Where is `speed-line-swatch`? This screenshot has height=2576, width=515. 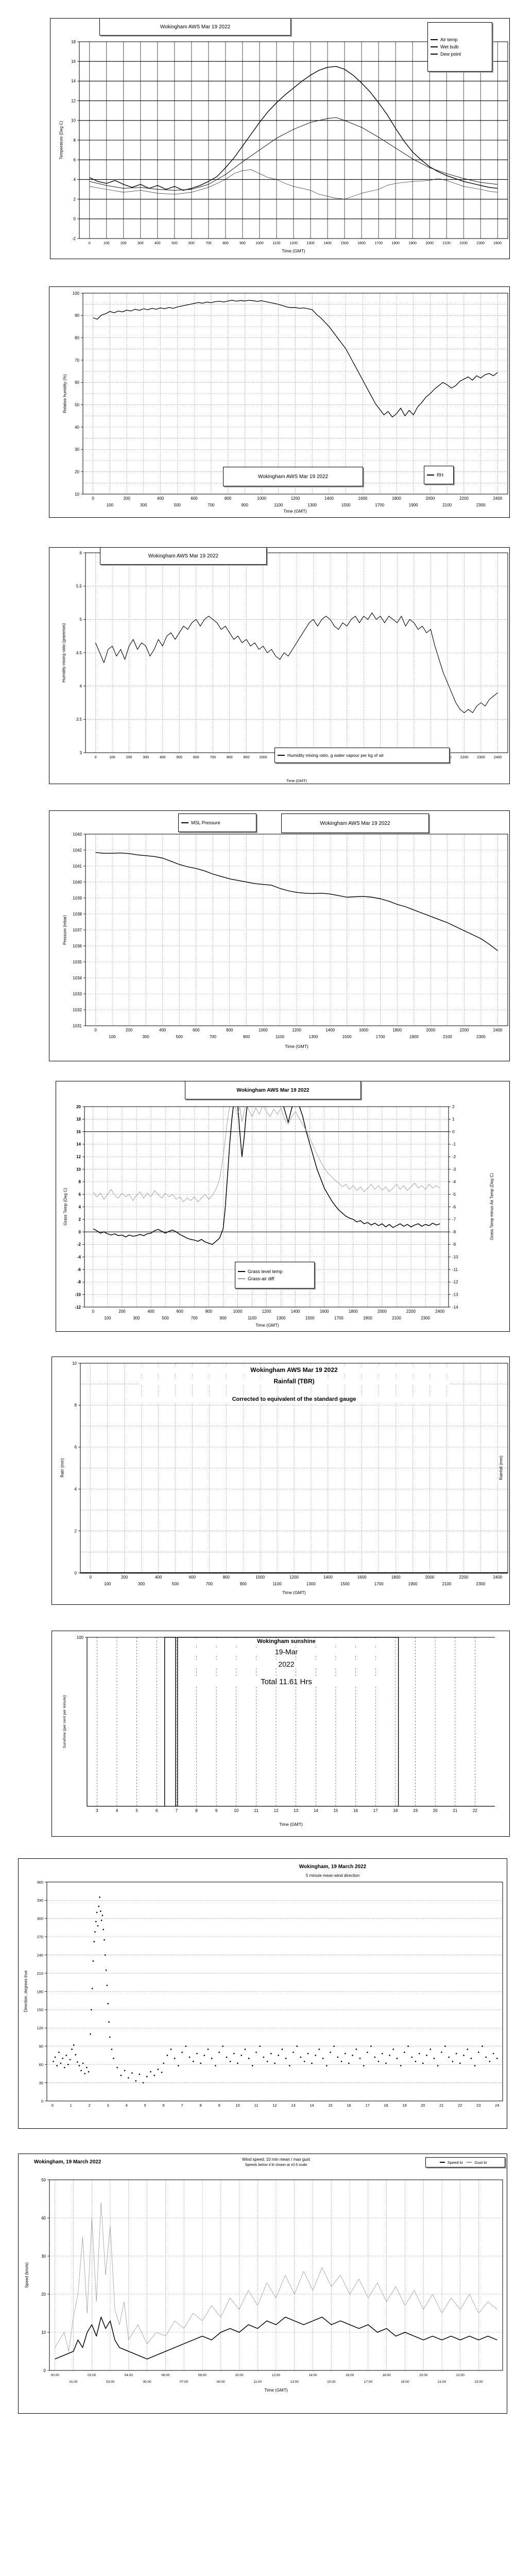
speed-line-swatch is located at coordinates (442, 2162).